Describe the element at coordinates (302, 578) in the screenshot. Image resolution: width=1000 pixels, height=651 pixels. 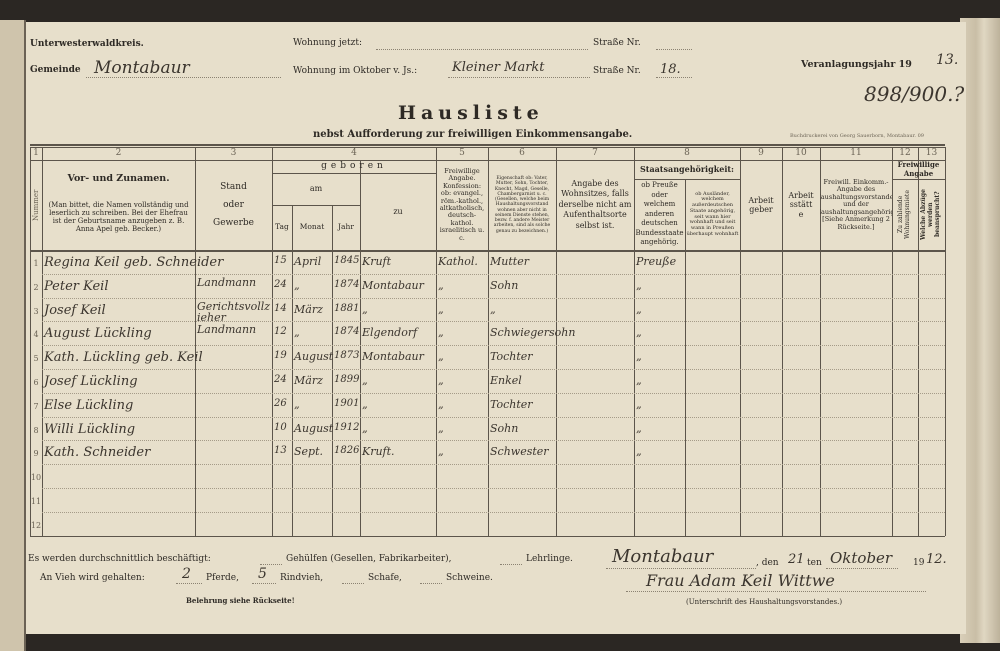
I see `cattle-label: Rindvieh,` at that location.